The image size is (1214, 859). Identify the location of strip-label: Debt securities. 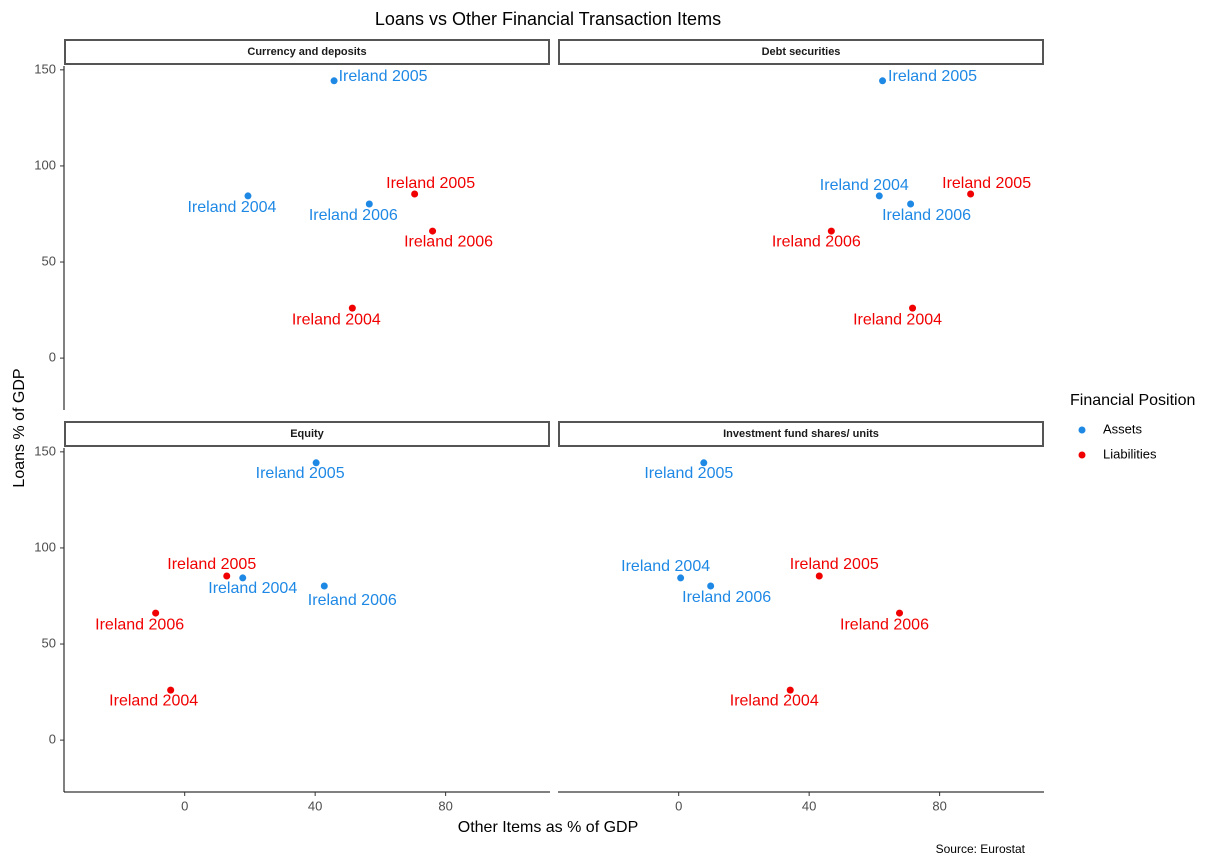
(801, 52).